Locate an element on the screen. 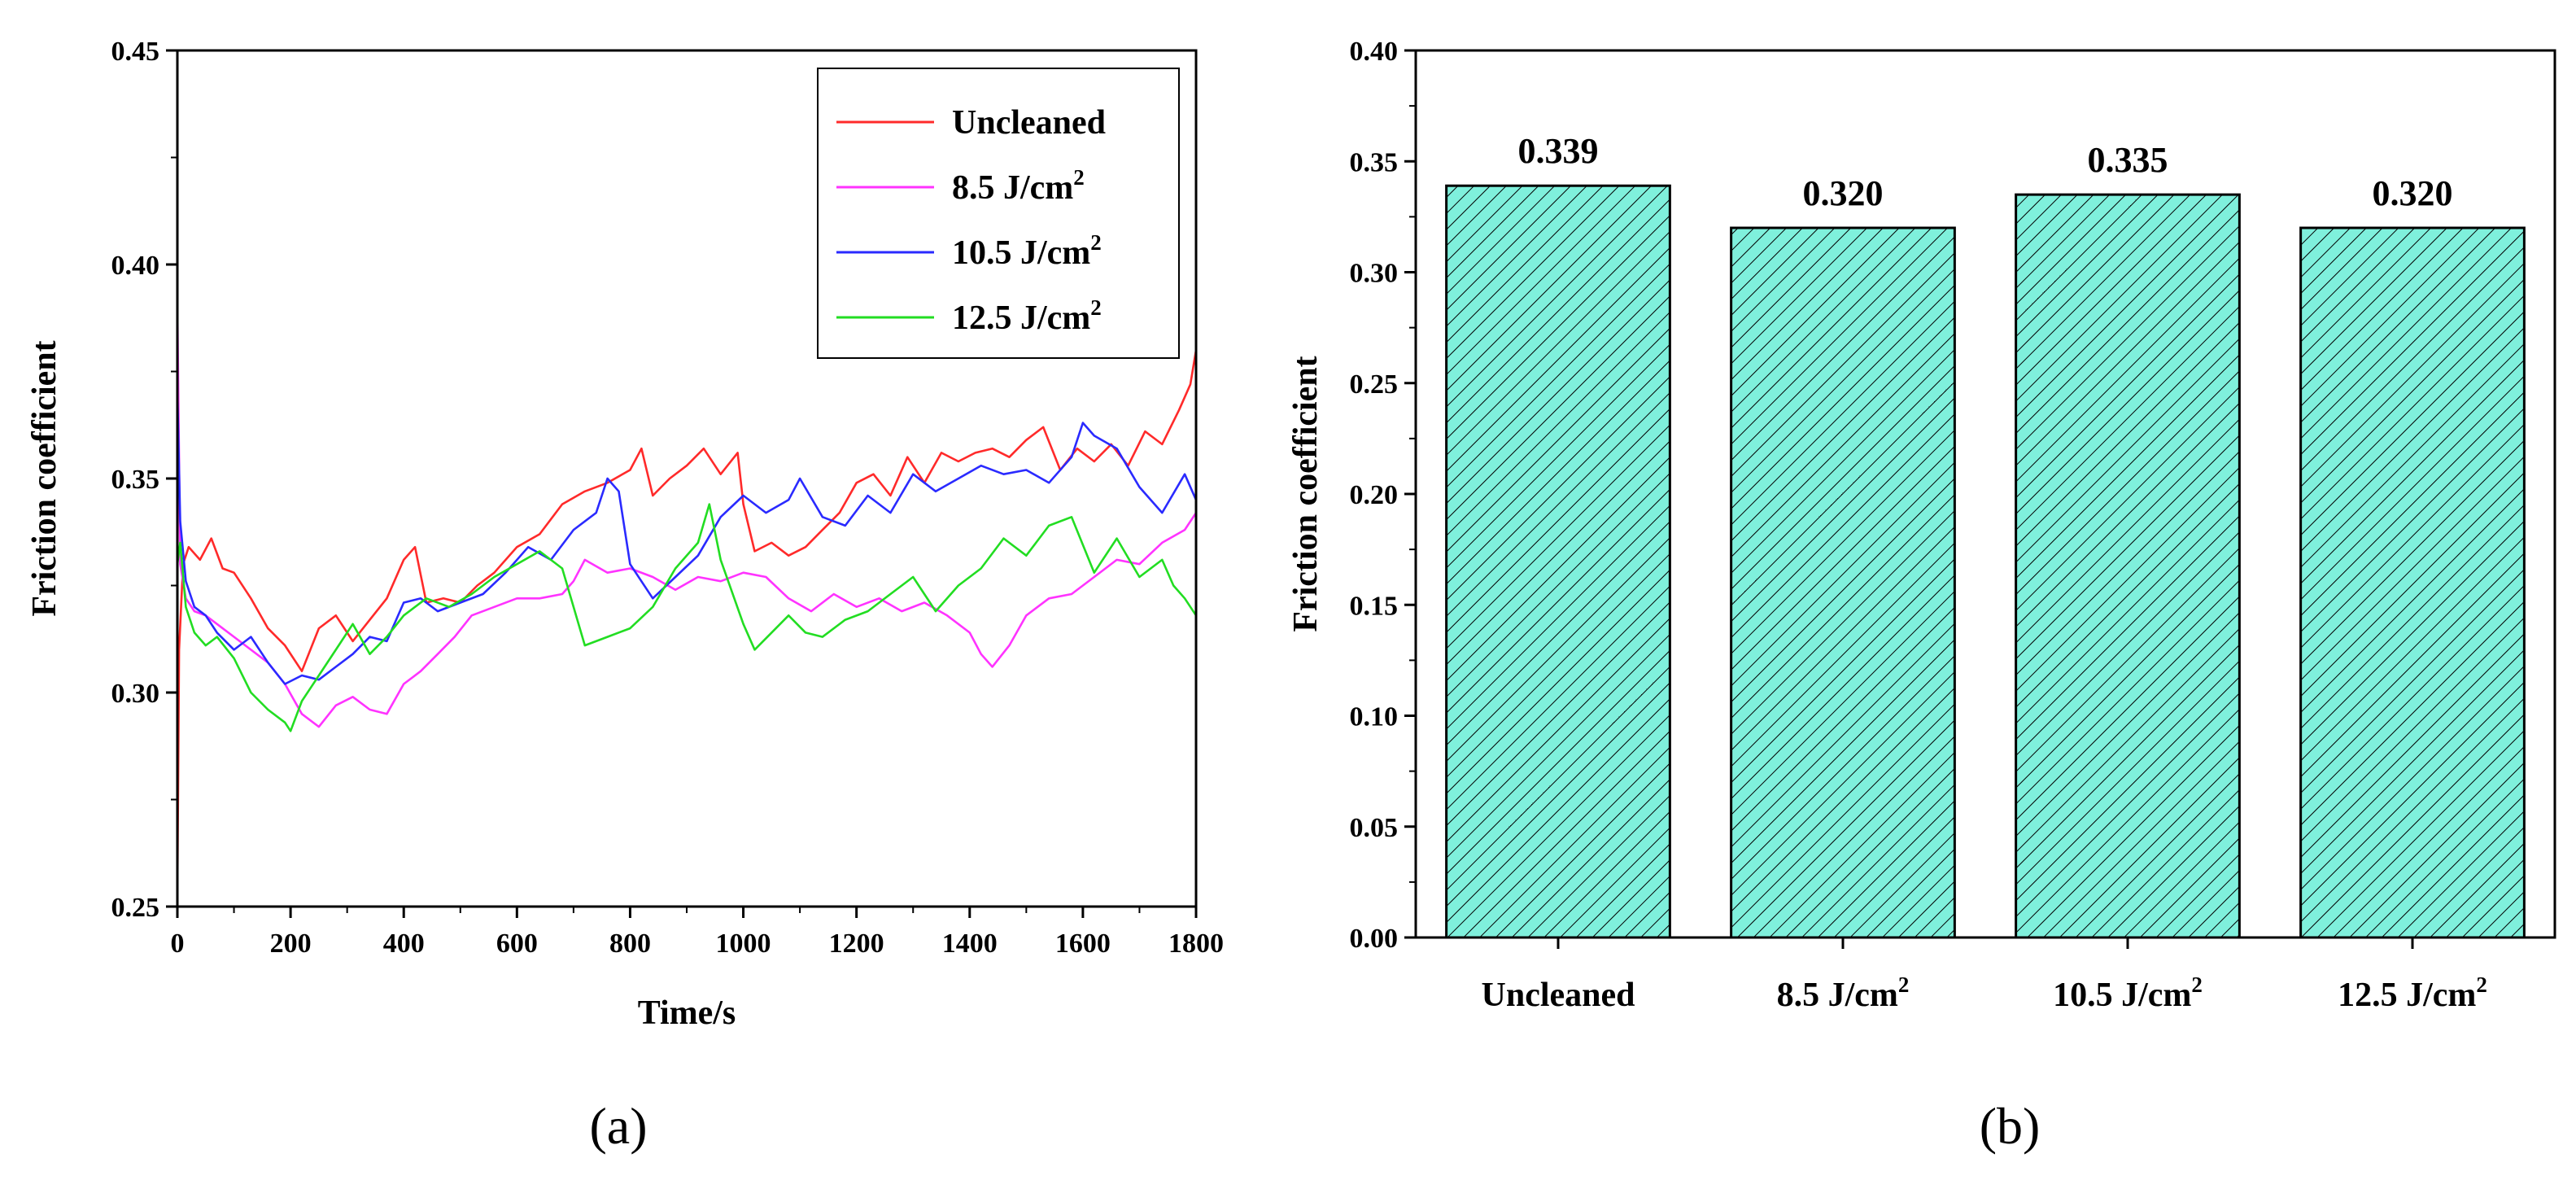 Image resolution: width=2576 pixels, height=1180 pixels. y-tick-label-b: 0.35 is located at coordinates (1374, 162).